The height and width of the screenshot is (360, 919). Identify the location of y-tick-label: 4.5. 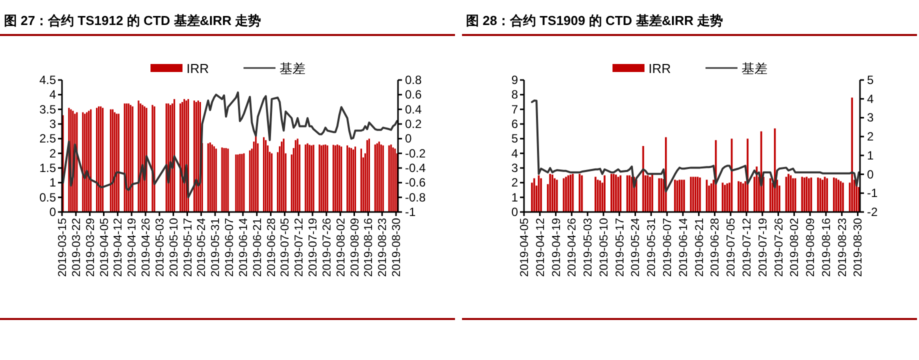
(47, 80).